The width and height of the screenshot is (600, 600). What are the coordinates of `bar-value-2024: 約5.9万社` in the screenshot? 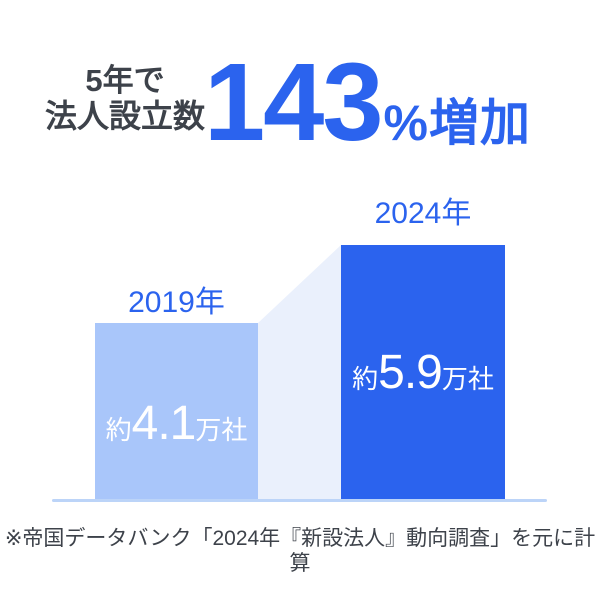 It's located at (423, 373).